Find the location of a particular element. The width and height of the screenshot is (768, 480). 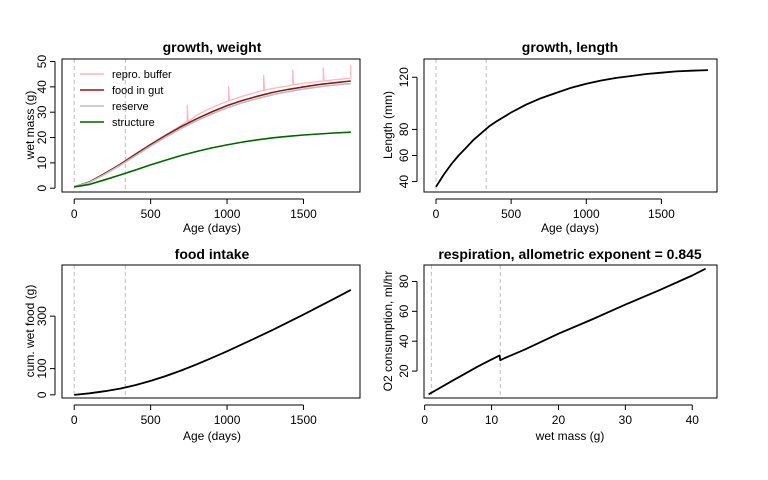

x-tick-label: 40 is located at coordinates (693, 420).